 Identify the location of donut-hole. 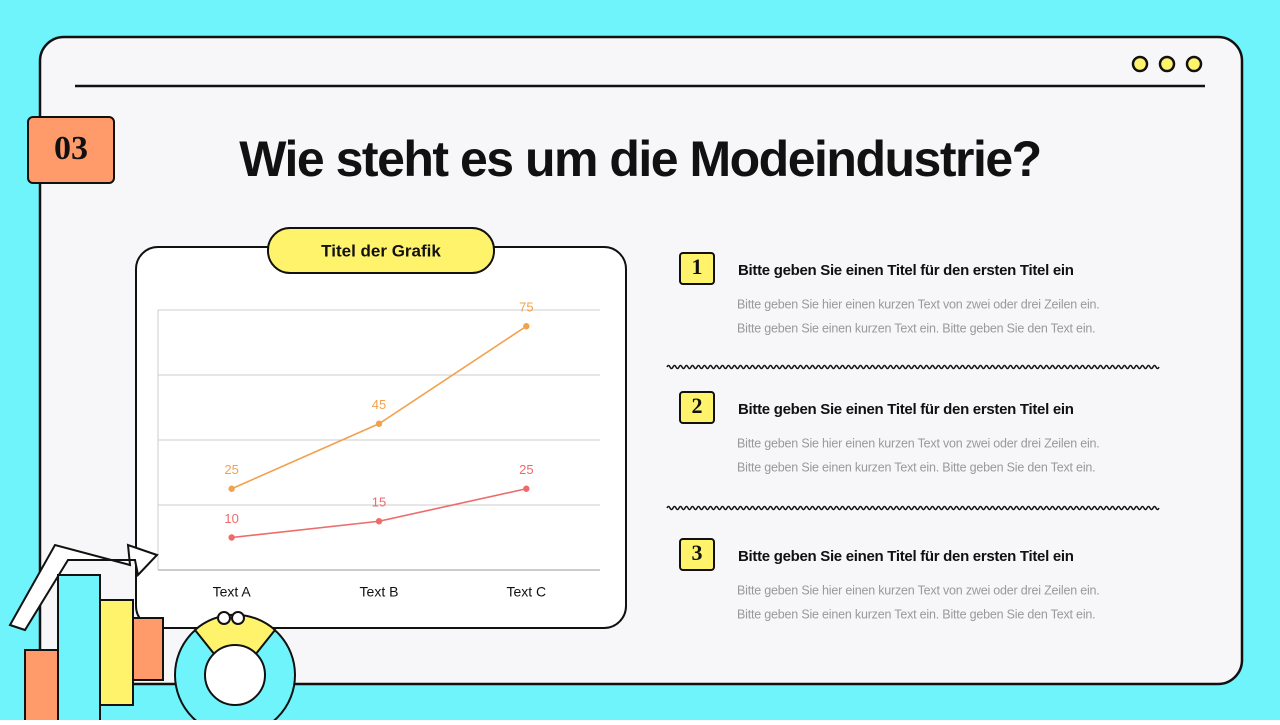
(235, 675).